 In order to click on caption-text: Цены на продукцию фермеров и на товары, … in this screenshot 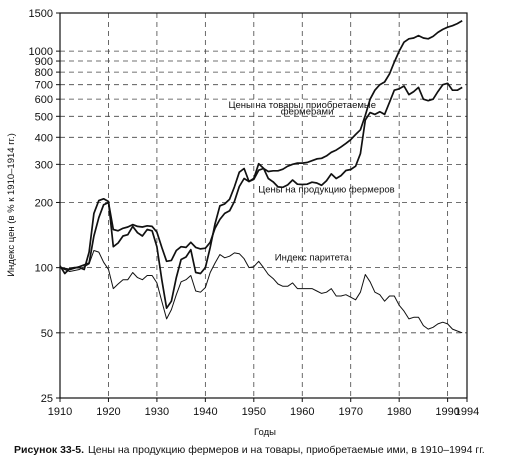, I will do `click(286, 450)`.